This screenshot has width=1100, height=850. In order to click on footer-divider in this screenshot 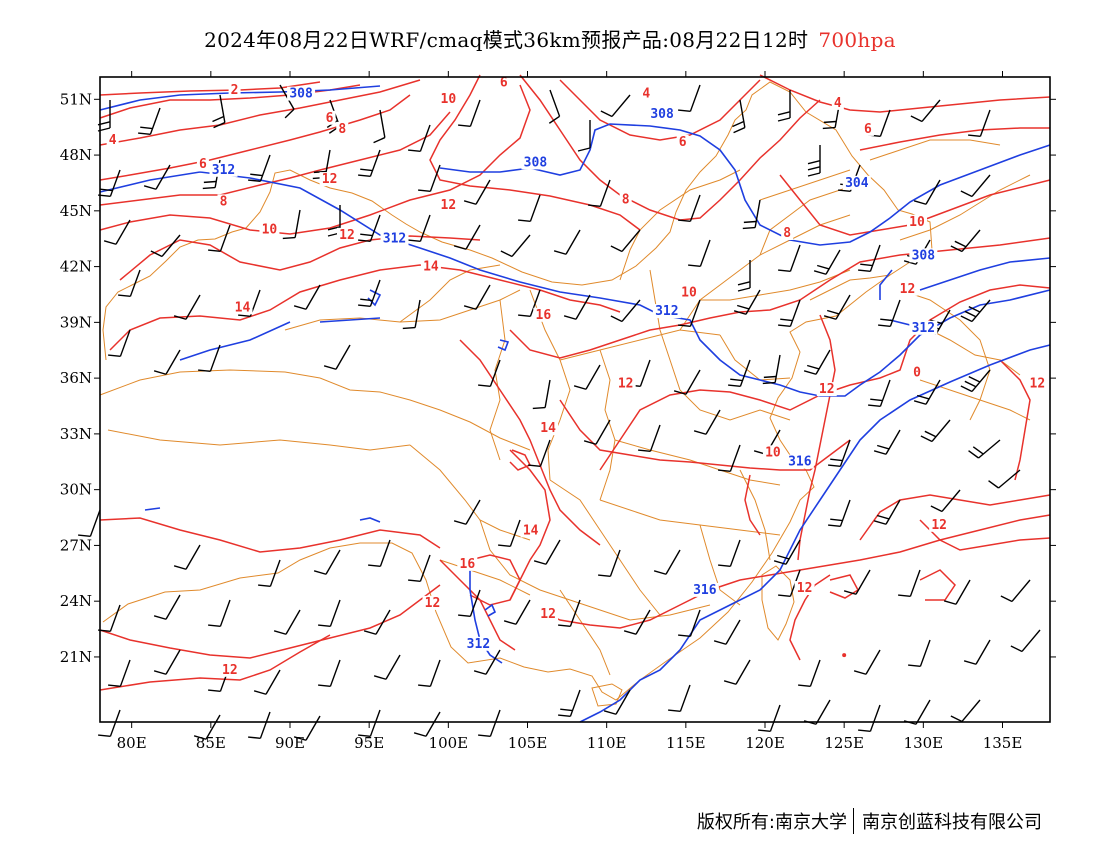, I will do `click(853, 821)`.